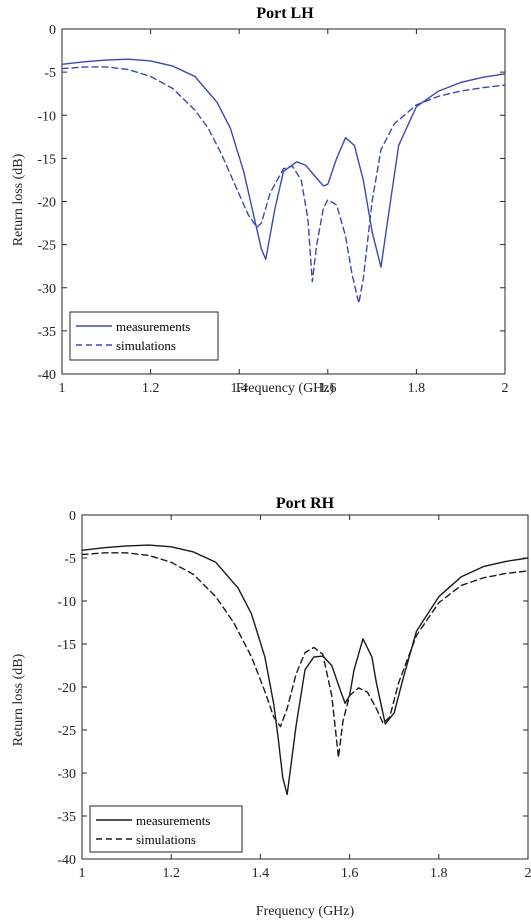  I want to click on chart-title: Port RH, so click(305, 503).